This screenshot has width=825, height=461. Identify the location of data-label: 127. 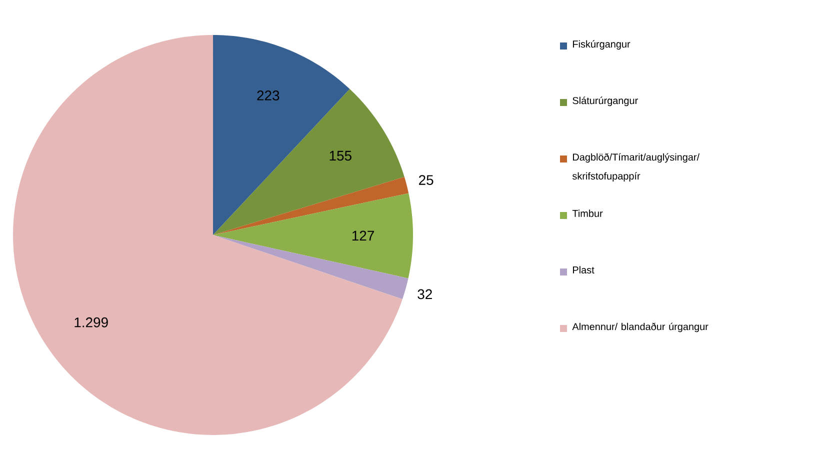
(363, 235).